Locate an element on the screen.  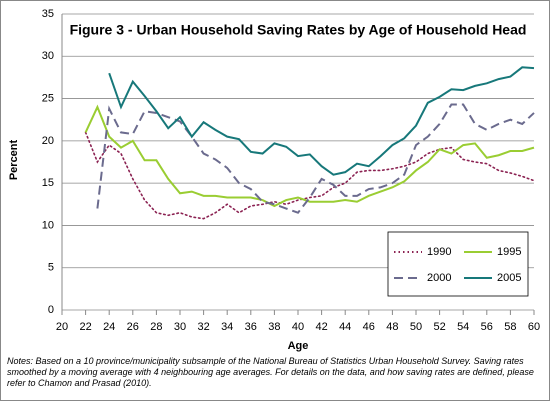
x-tick-label: 60 is located at coordinates (534, 327).